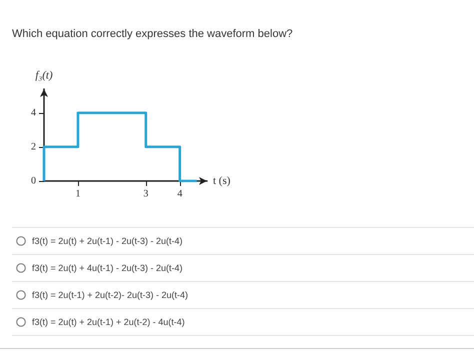 This screenshot has width=474, height=351. What do you see at coordinates (33, 181) in the screenshot?
I see `y-tick-label: 0` at bounding box center [33, 181].